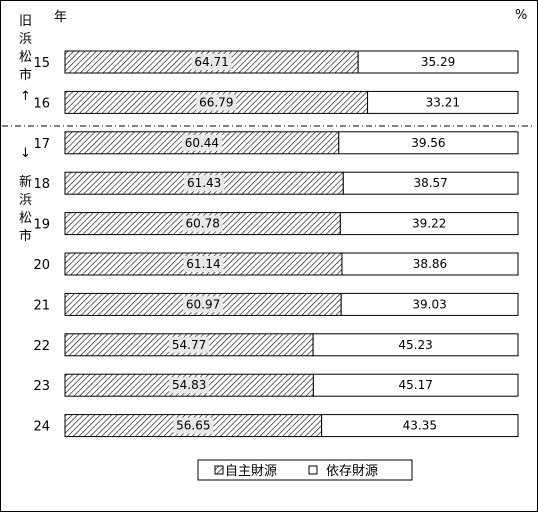 The height and width of the screenshot is (512, 538). I want to click on bar-row: 24 56.65 43.35, so click(276, 426).